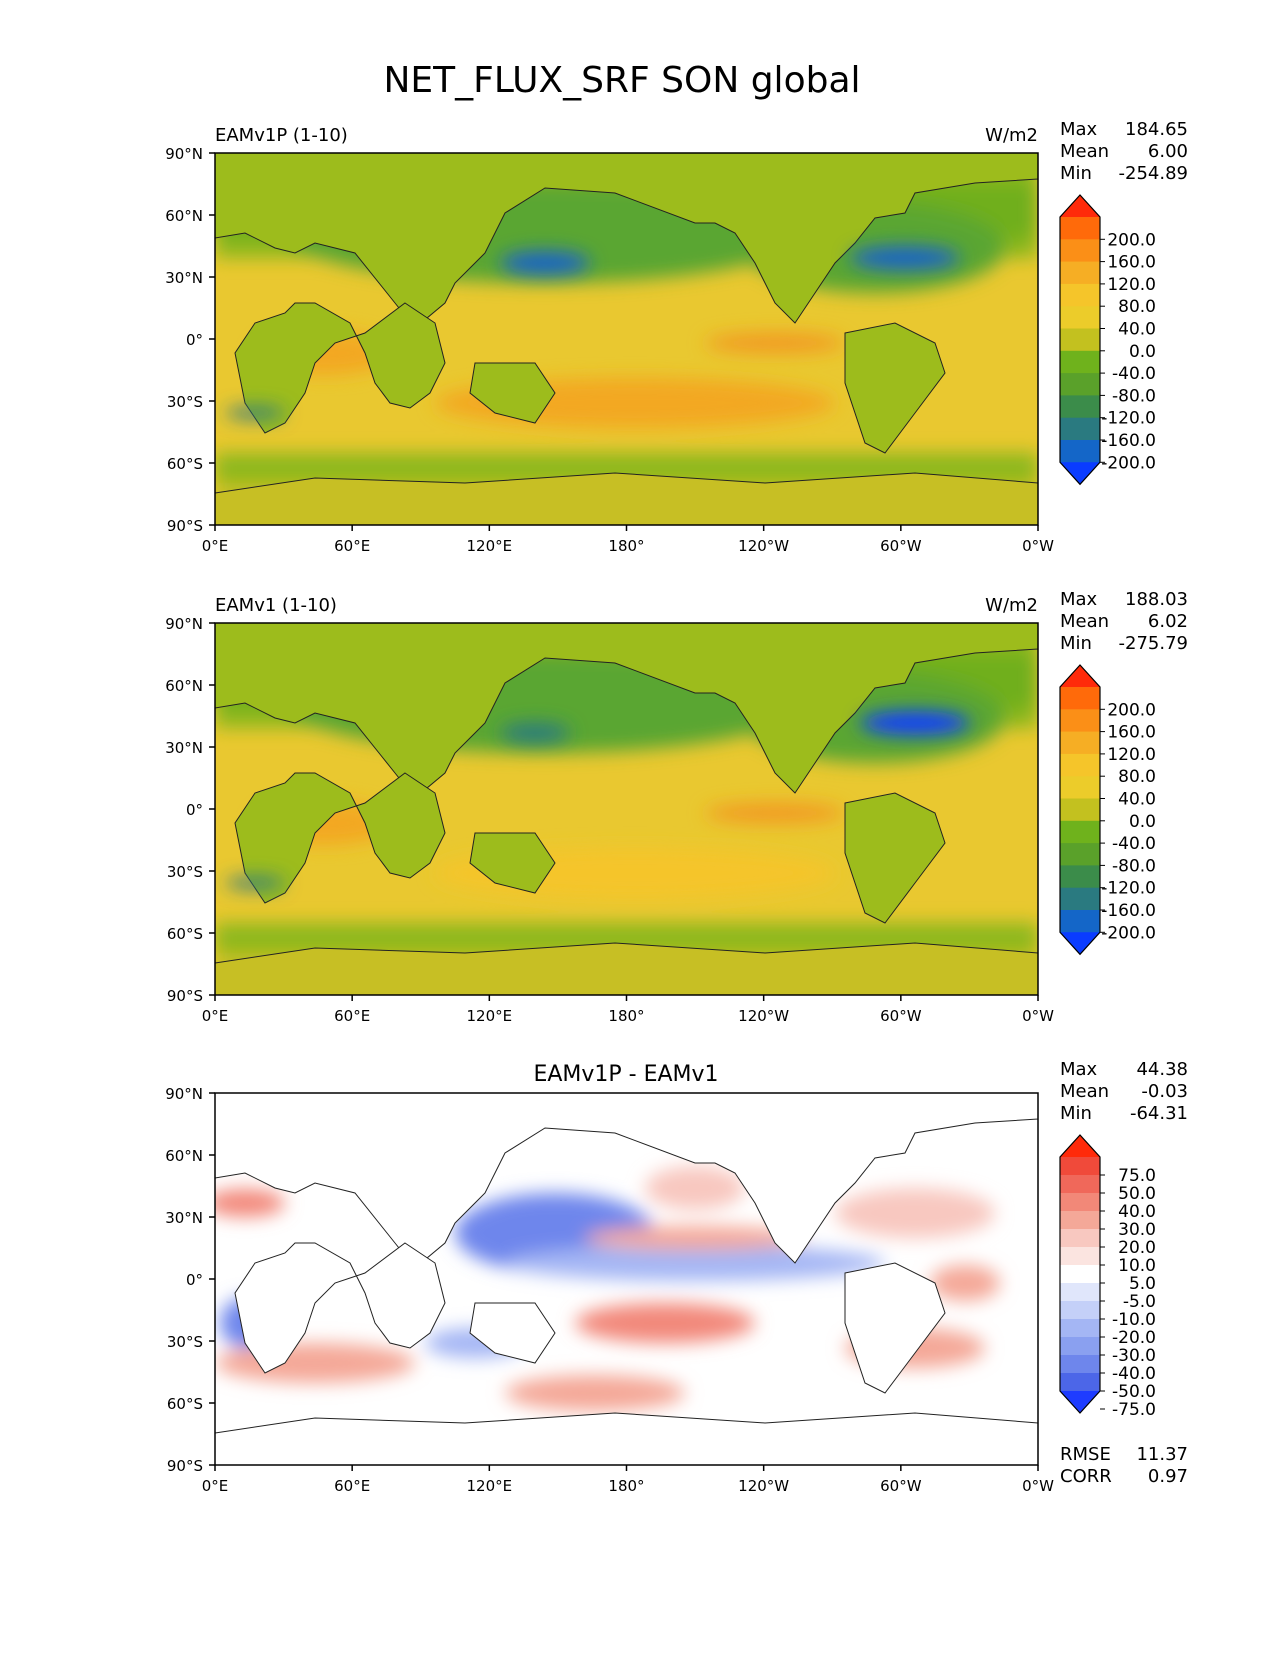 The height and width of the screenshot is (1654, 1275). Describe the element at coordinates (1168, 151) in the screenshot. I see `stat-value: 6.00` at that location.